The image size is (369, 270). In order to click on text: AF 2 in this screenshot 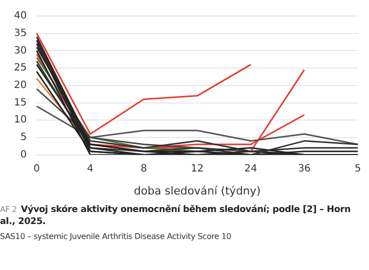, I will do `click(8, 209)`.